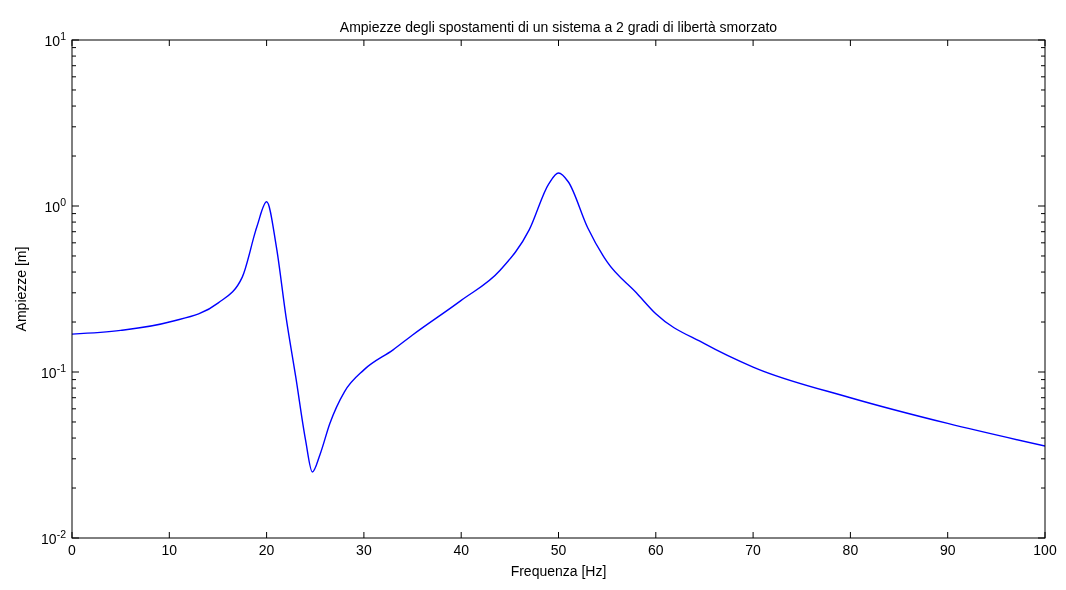 The height and width of the screenshot is (590, 1066). I want to click on x-tick-label: 70, so click(753, 550).